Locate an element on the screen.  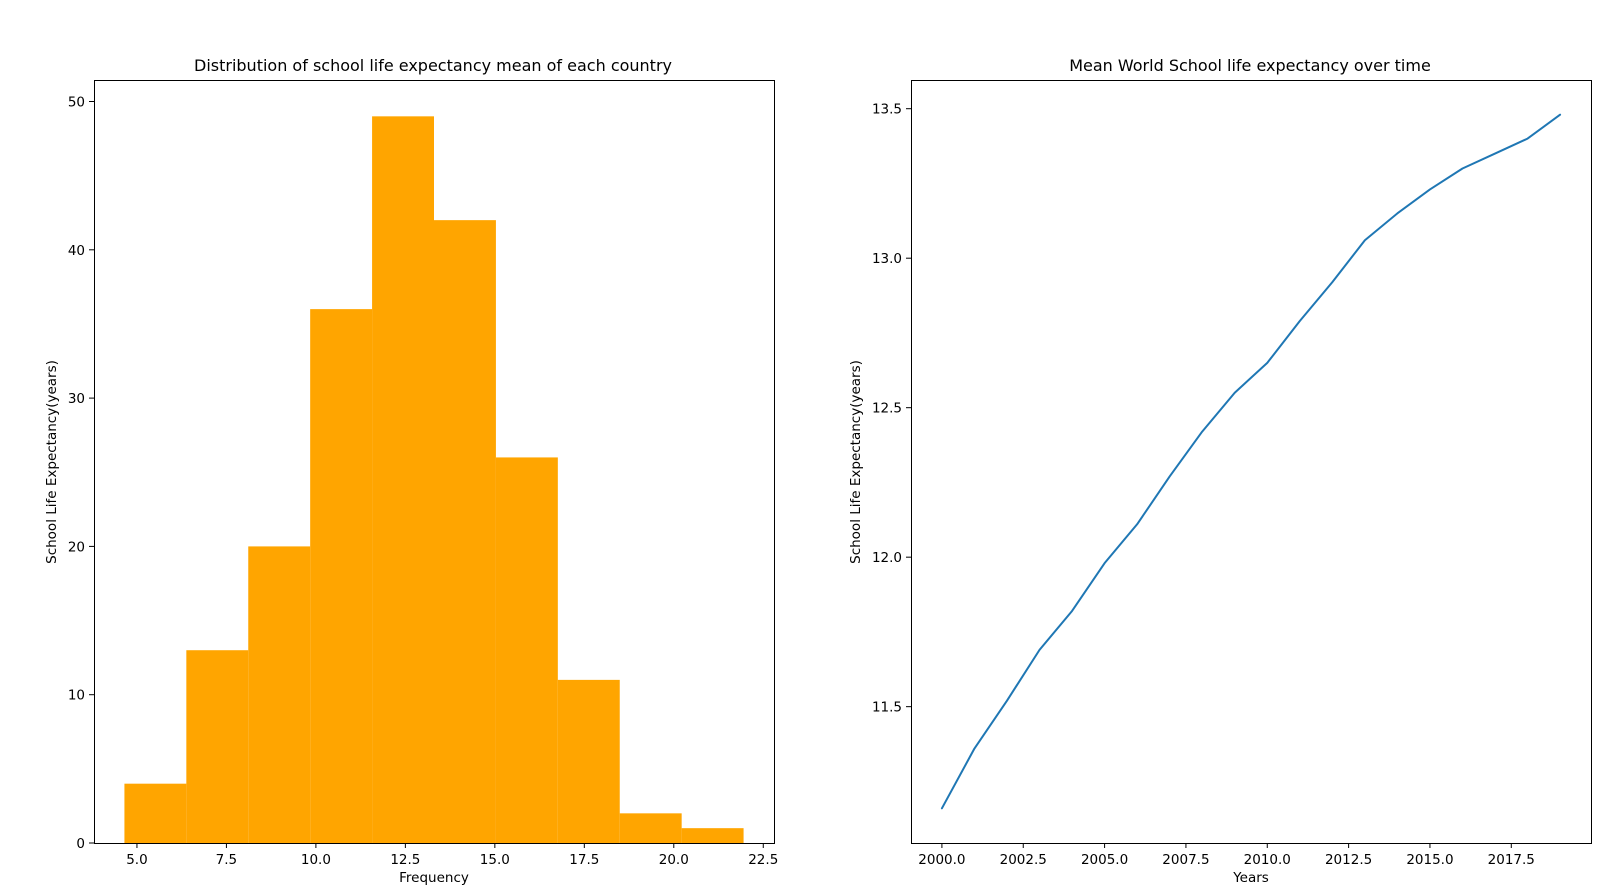
y-tick-label: 10 is located at coordinates (76, 696).